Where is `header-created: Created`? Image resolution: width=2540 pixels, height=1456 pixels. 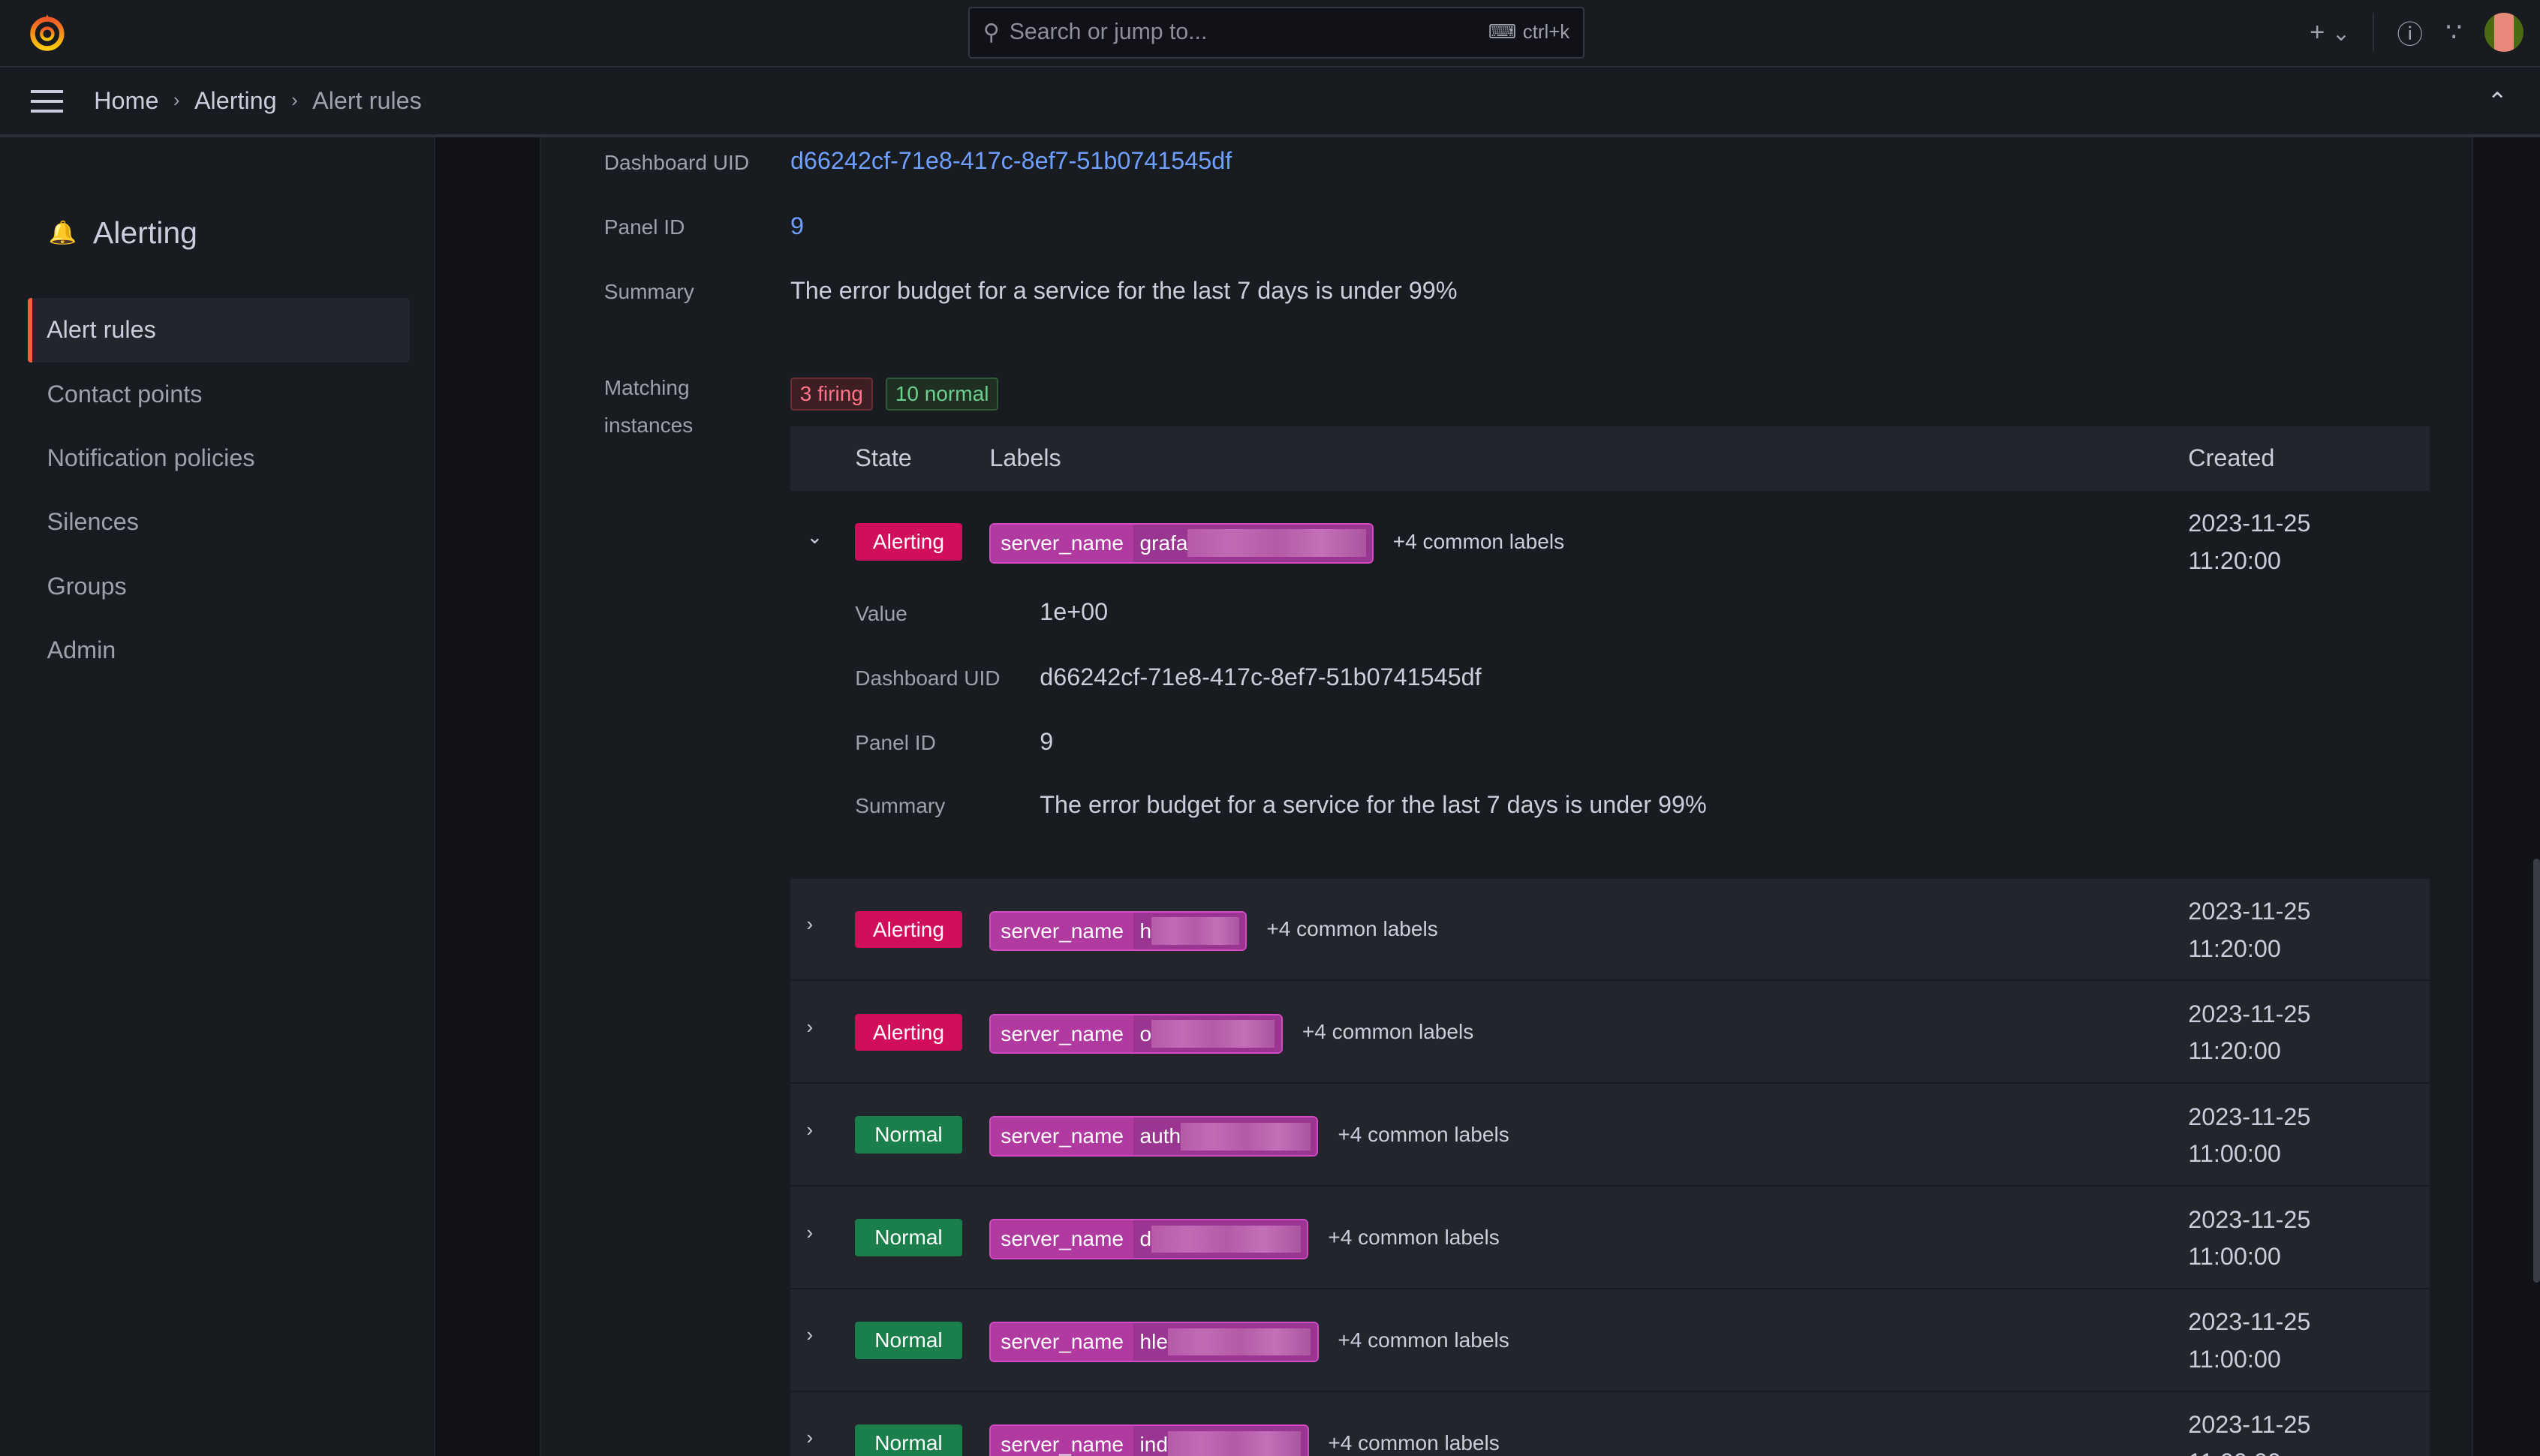 header-created: Created is located at coordinates (2231, 458).